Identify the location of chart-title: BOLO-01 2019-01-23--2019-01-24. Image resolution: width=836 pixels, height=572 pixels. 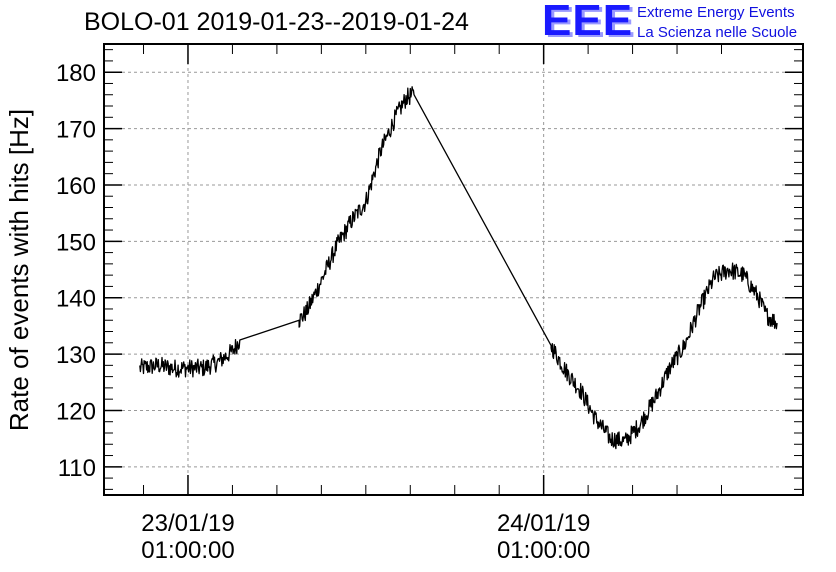
(276, 22).